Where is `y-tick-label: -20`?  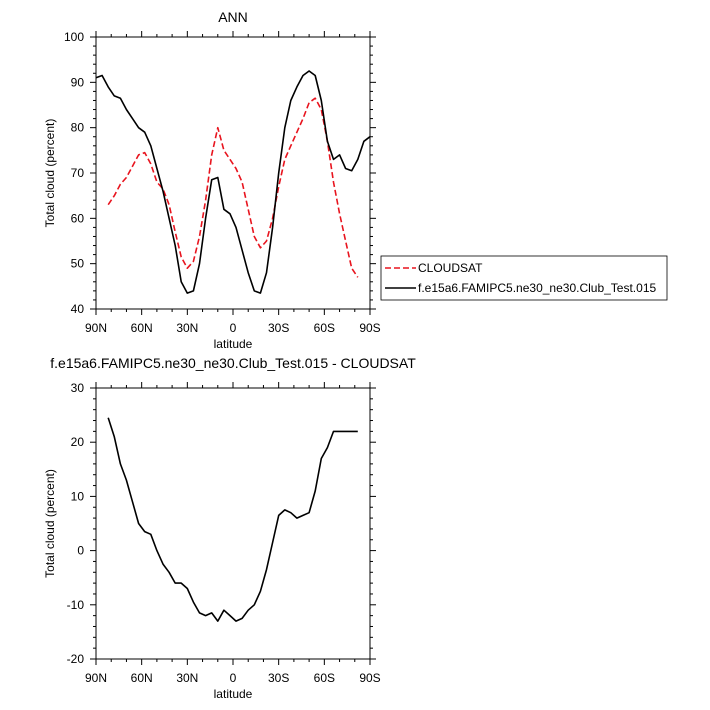
y-tick-label: -20 is located at coordinates (76, 659).